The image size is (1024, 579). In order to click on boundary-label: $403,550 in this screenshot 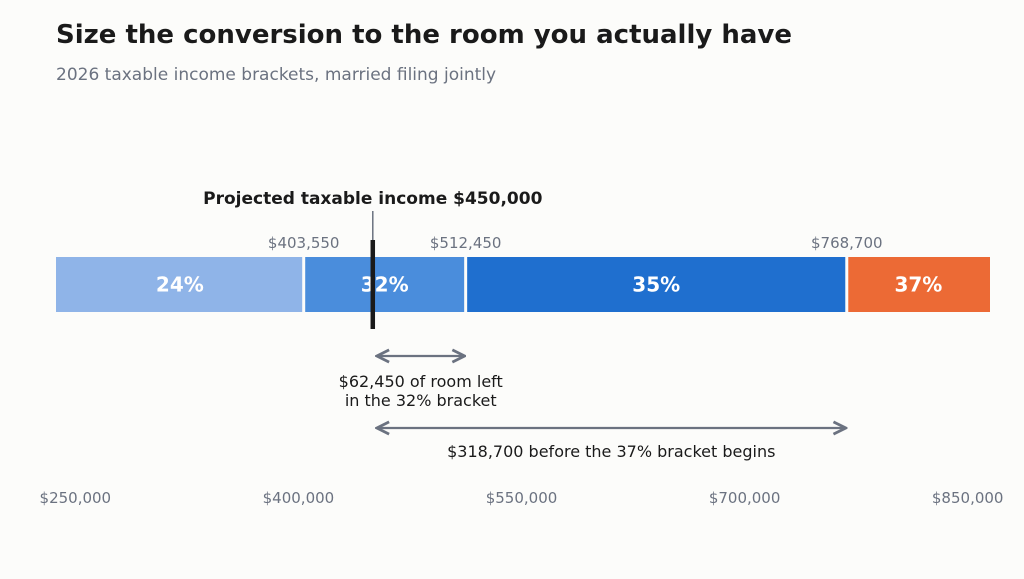, I will do `click(304, 243)`.